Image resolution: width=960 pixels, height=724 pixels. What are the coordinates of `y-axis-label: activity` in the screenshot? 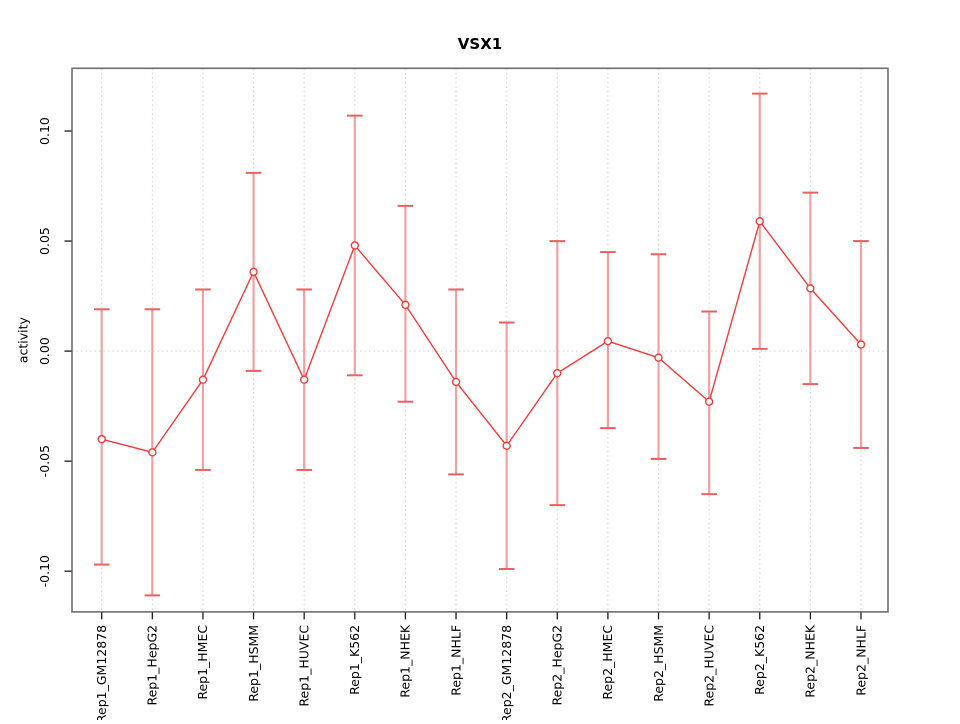 It's located at (23, 339).